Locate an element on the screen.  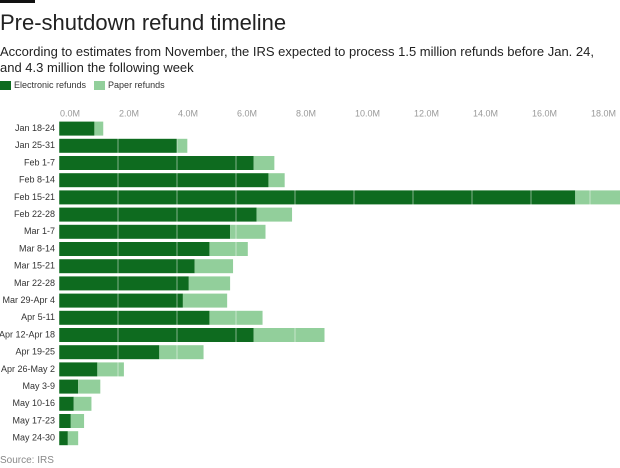
x-tick-label: 18.0M is located at coordinates (603, 113).